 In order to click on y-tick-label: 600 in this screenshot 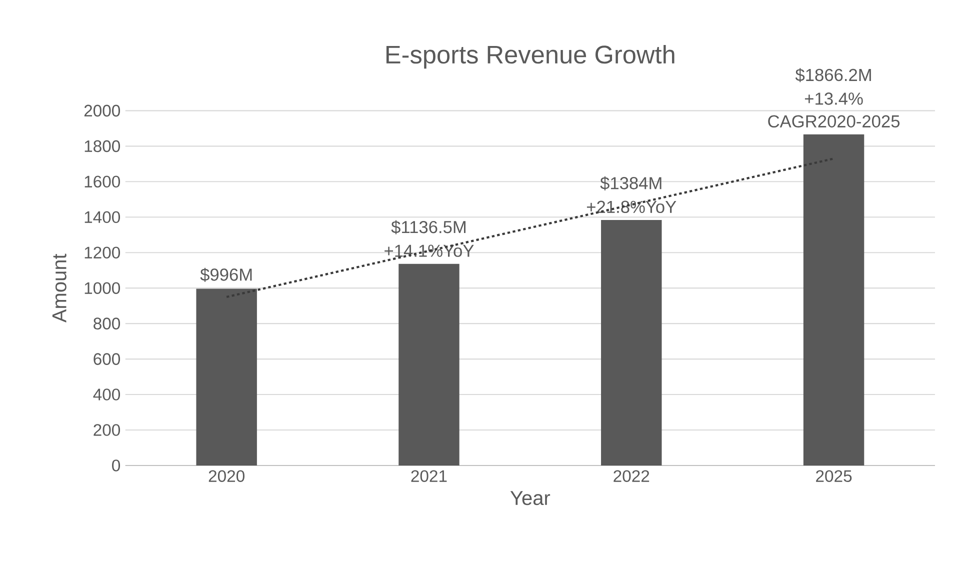, I will do `click(107, 359)`.